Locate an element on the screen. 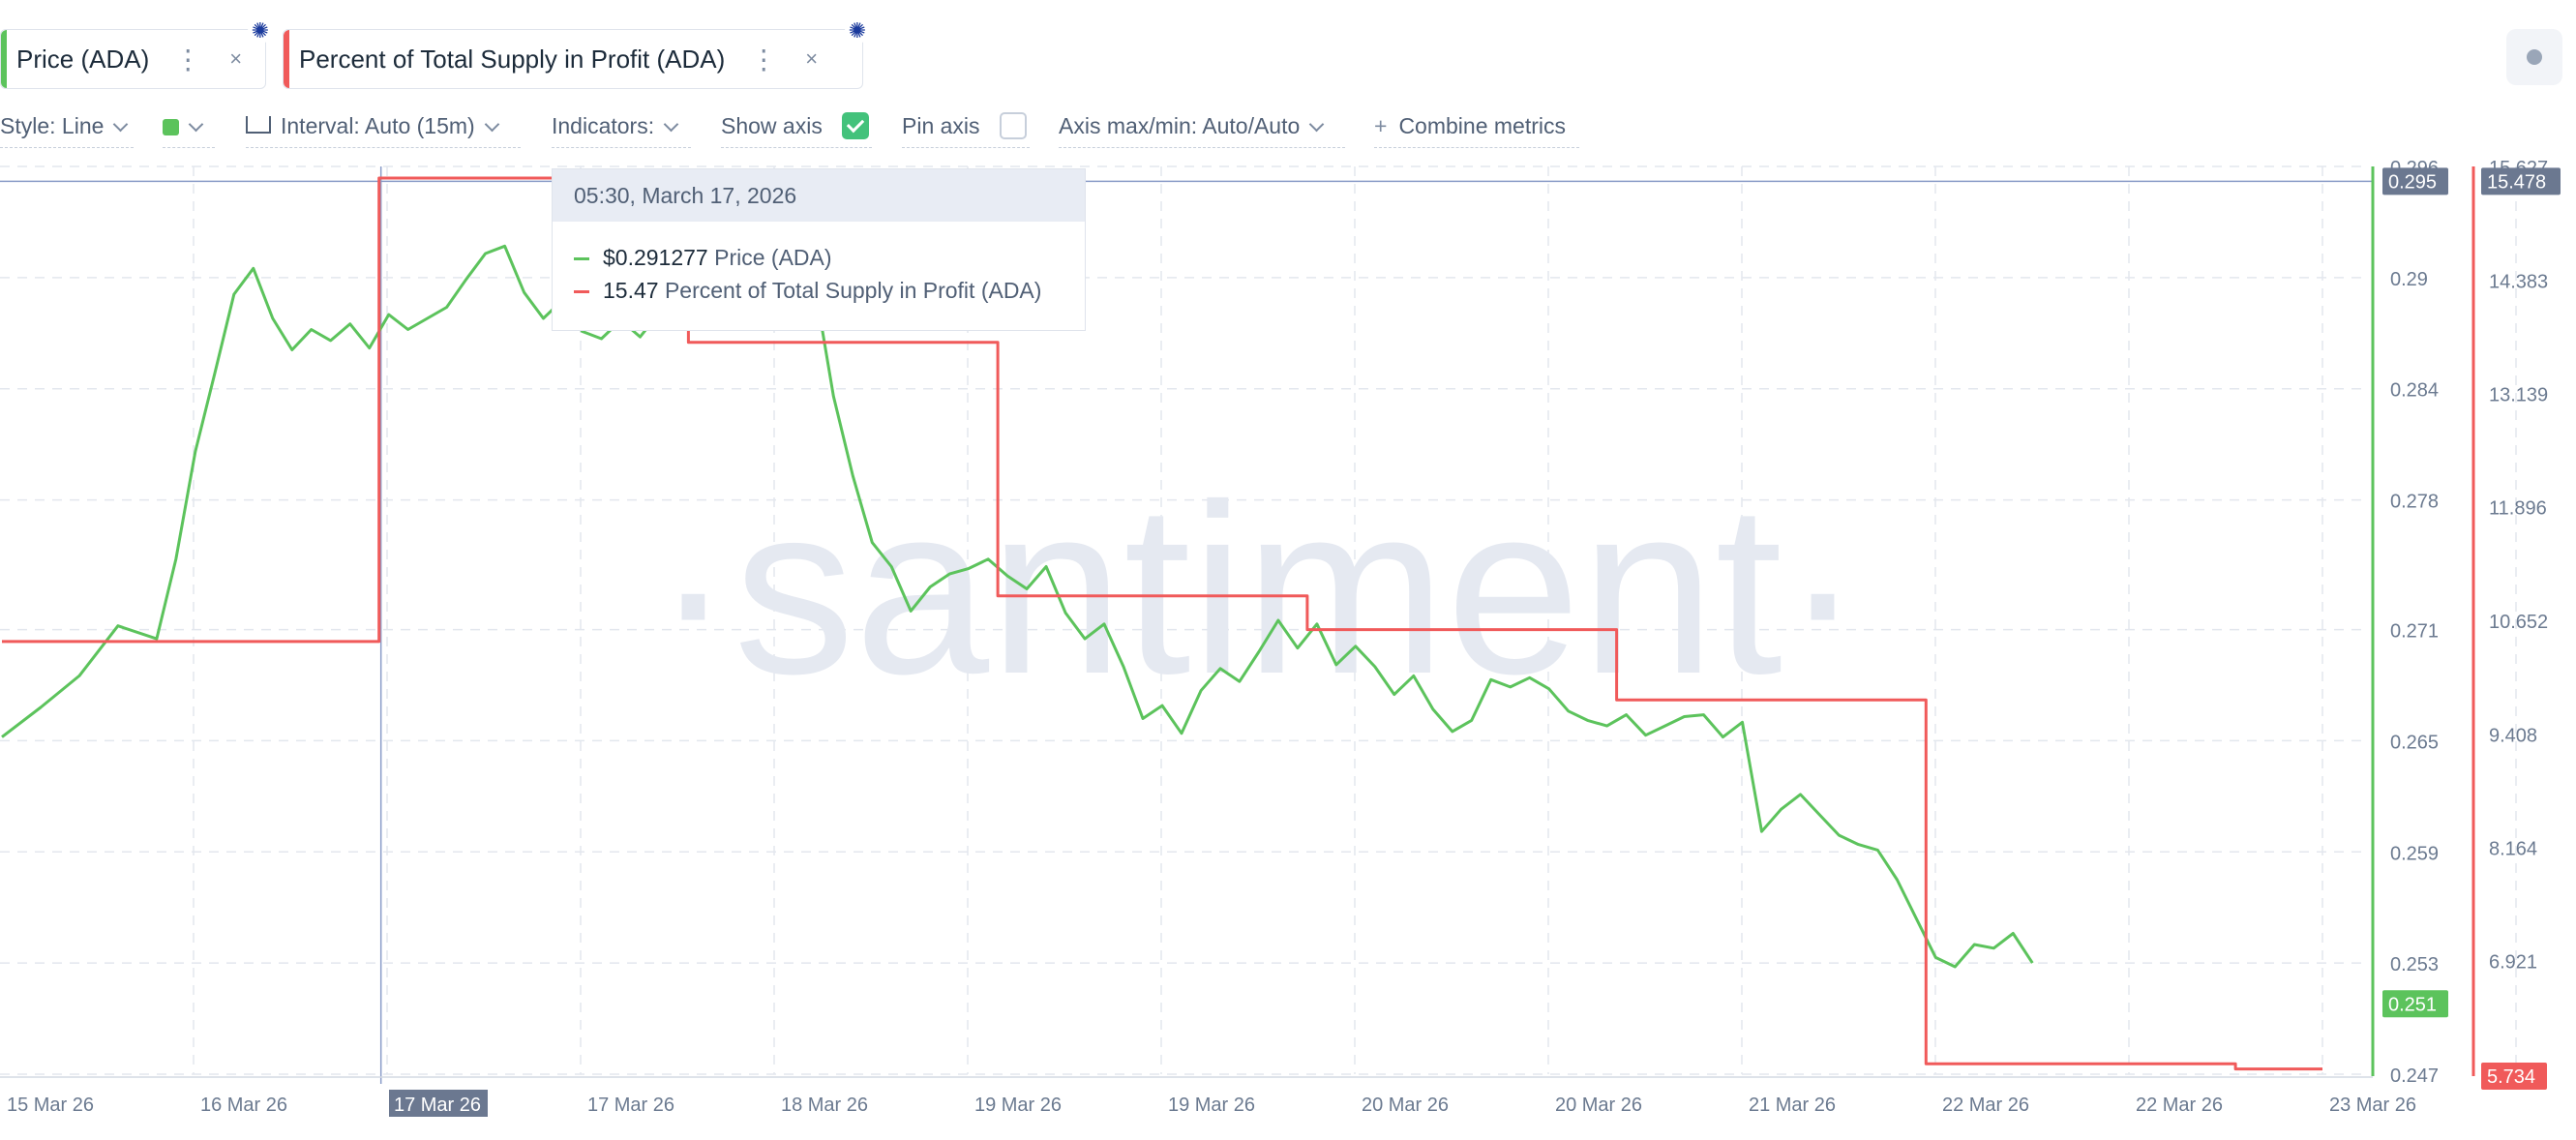  y-tick-label-left: 0.259 is located at coordinates (2414, 854).